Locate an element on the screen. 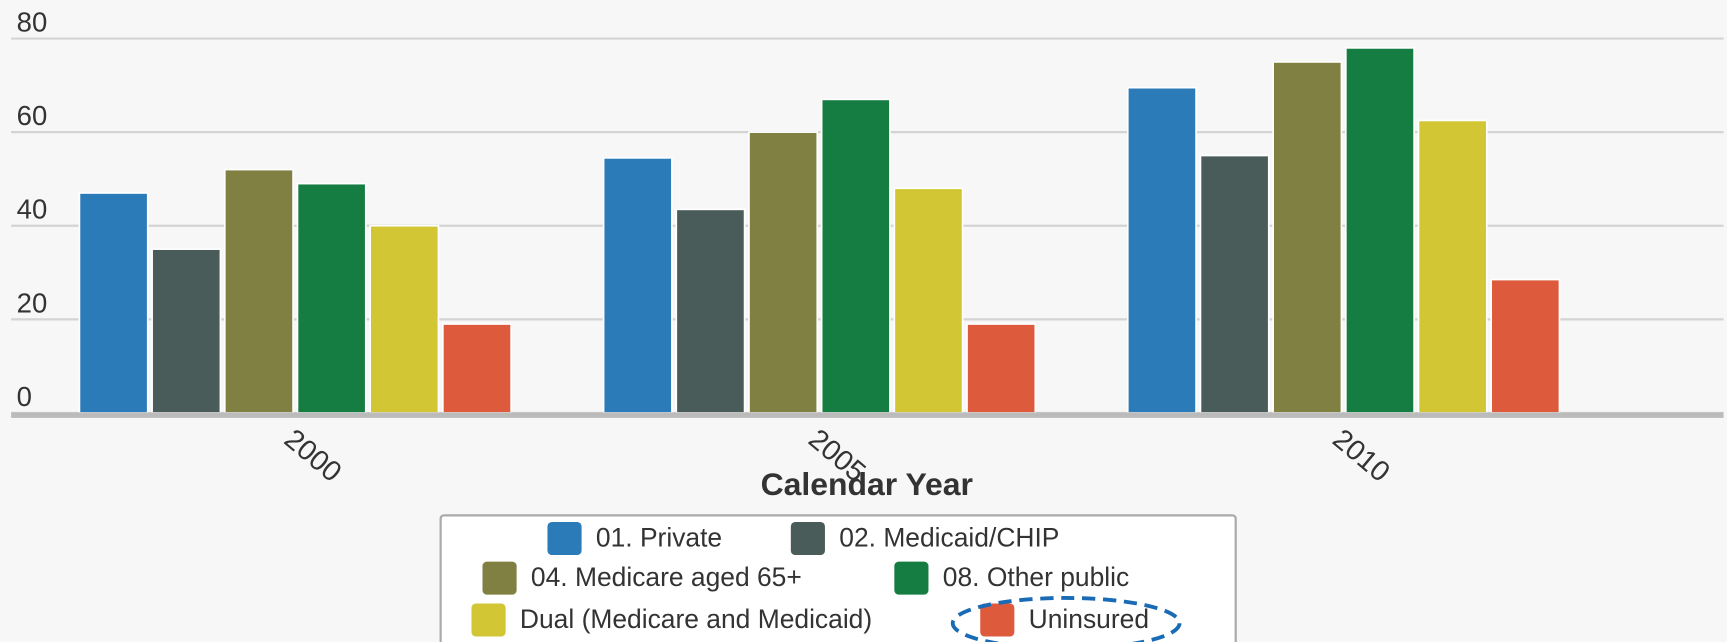  legend-label: 01. Private is located at coordinates (659, 538).